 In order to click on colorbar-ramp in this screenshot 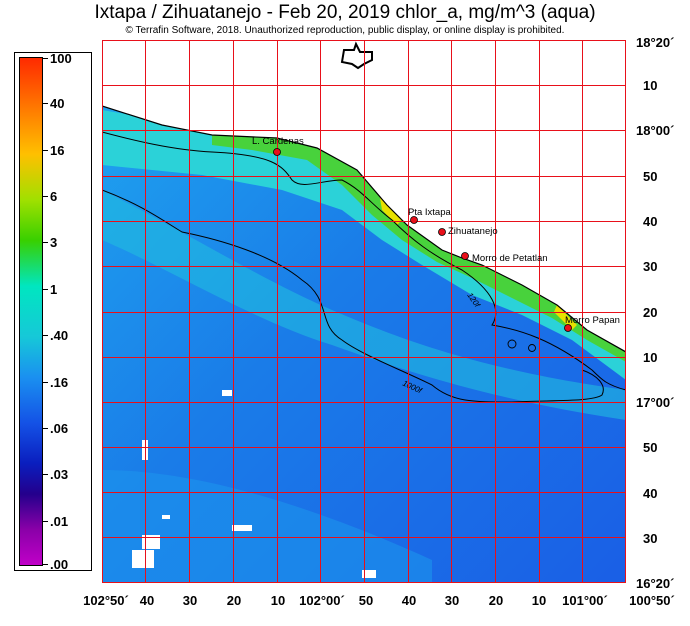, I will do `click(31, 311)`.